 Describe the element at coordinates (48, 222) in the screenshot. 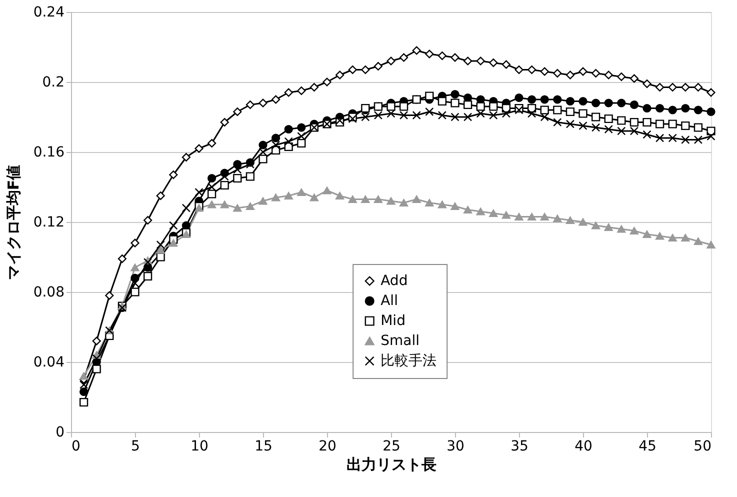

I see `y-tick-label: 0.12` at that location.